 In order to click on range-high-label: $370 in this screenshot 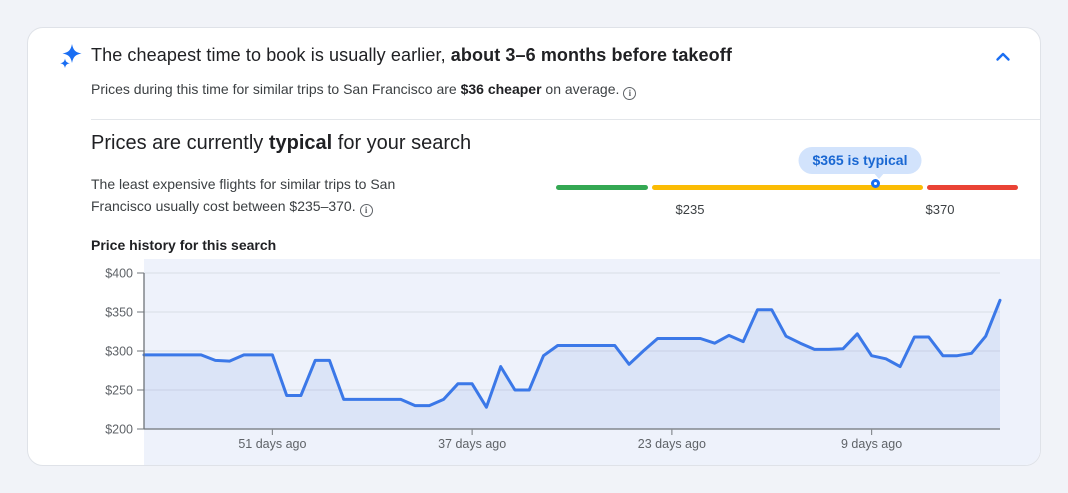, I will do `click(940, 209)`.